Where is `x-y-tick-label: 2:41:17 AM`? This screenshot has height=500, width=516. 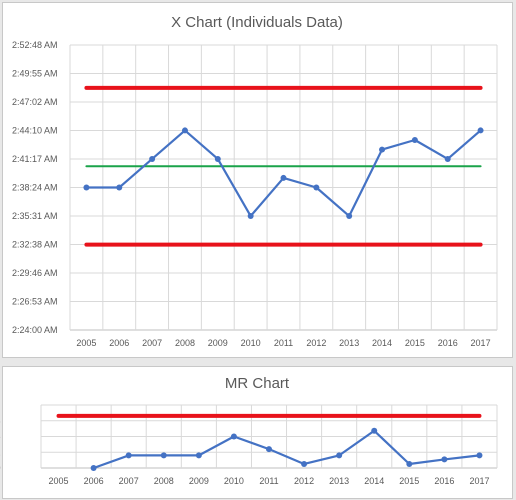
x-y-tick-label: 2:41:17 AM is located at coordinates (35, 159).